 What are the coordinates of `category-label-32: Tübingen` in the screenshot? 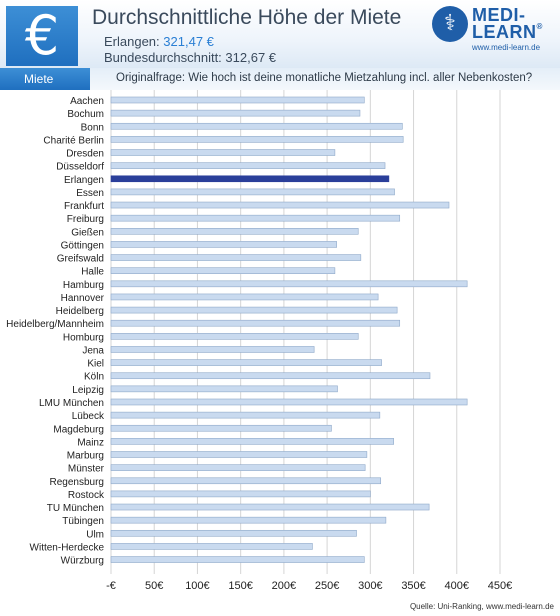 It's located at (83, 521).